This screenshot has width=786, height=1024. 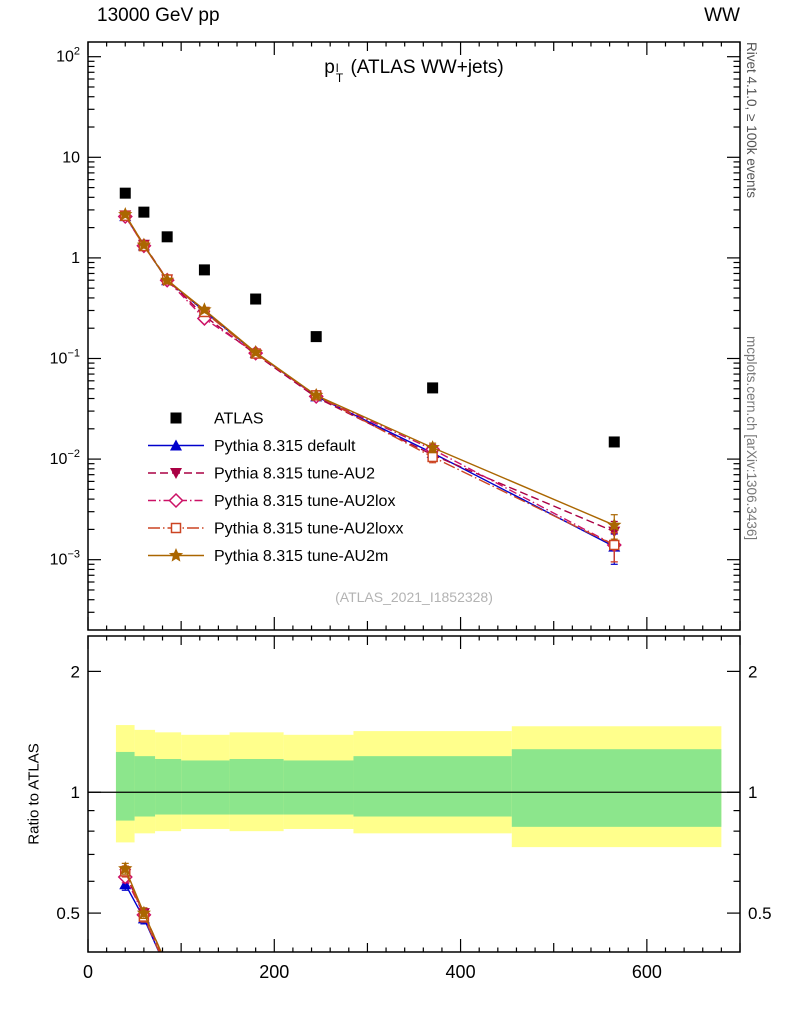 What do you see at coordinates (304, 501) in the screenshot?
I see `svg-text: Pythia 8.315 tune-AU2lox` at bounding box center [304, 501].